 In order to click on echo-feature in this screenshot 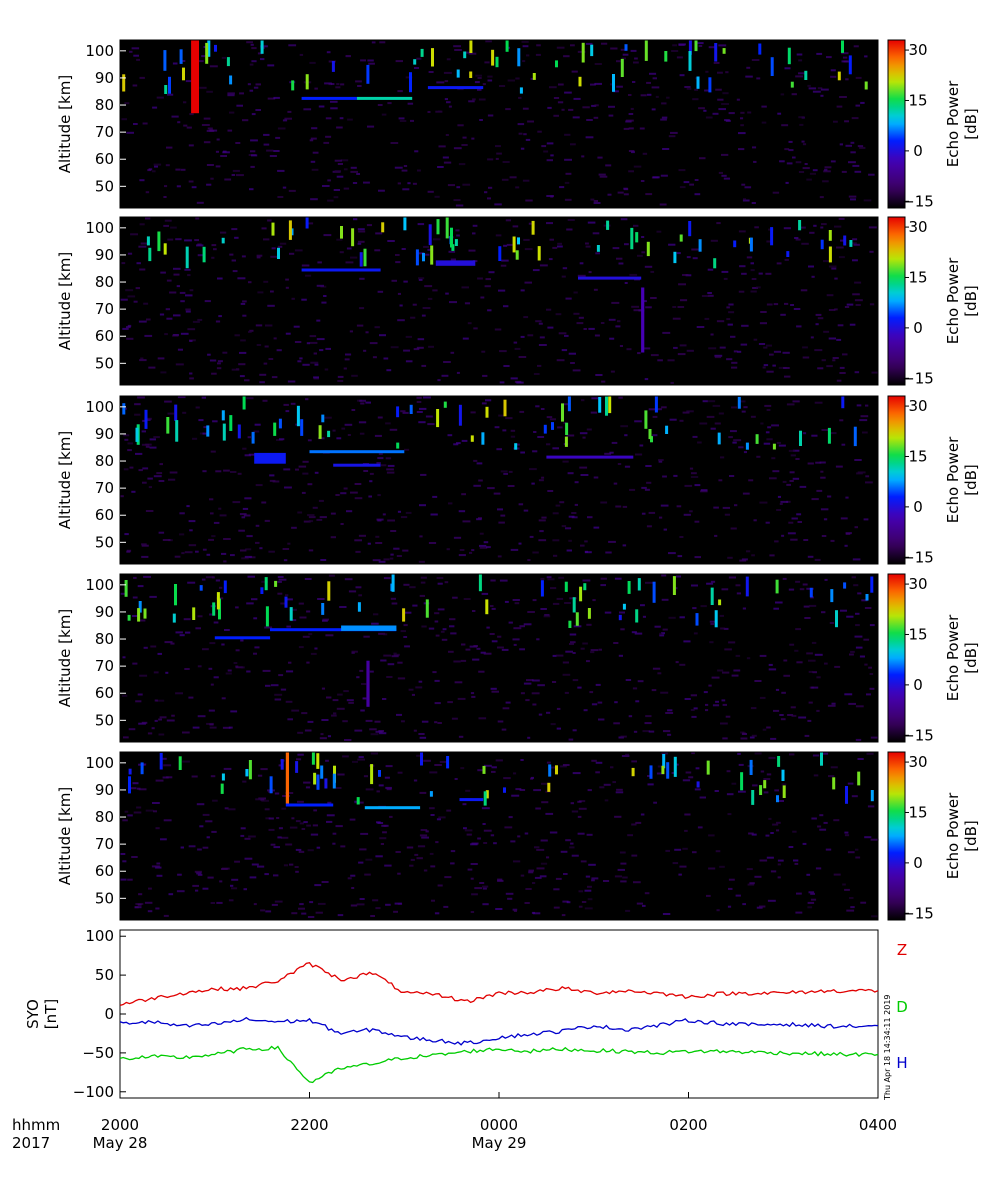, I will do `click(329, 98)`.